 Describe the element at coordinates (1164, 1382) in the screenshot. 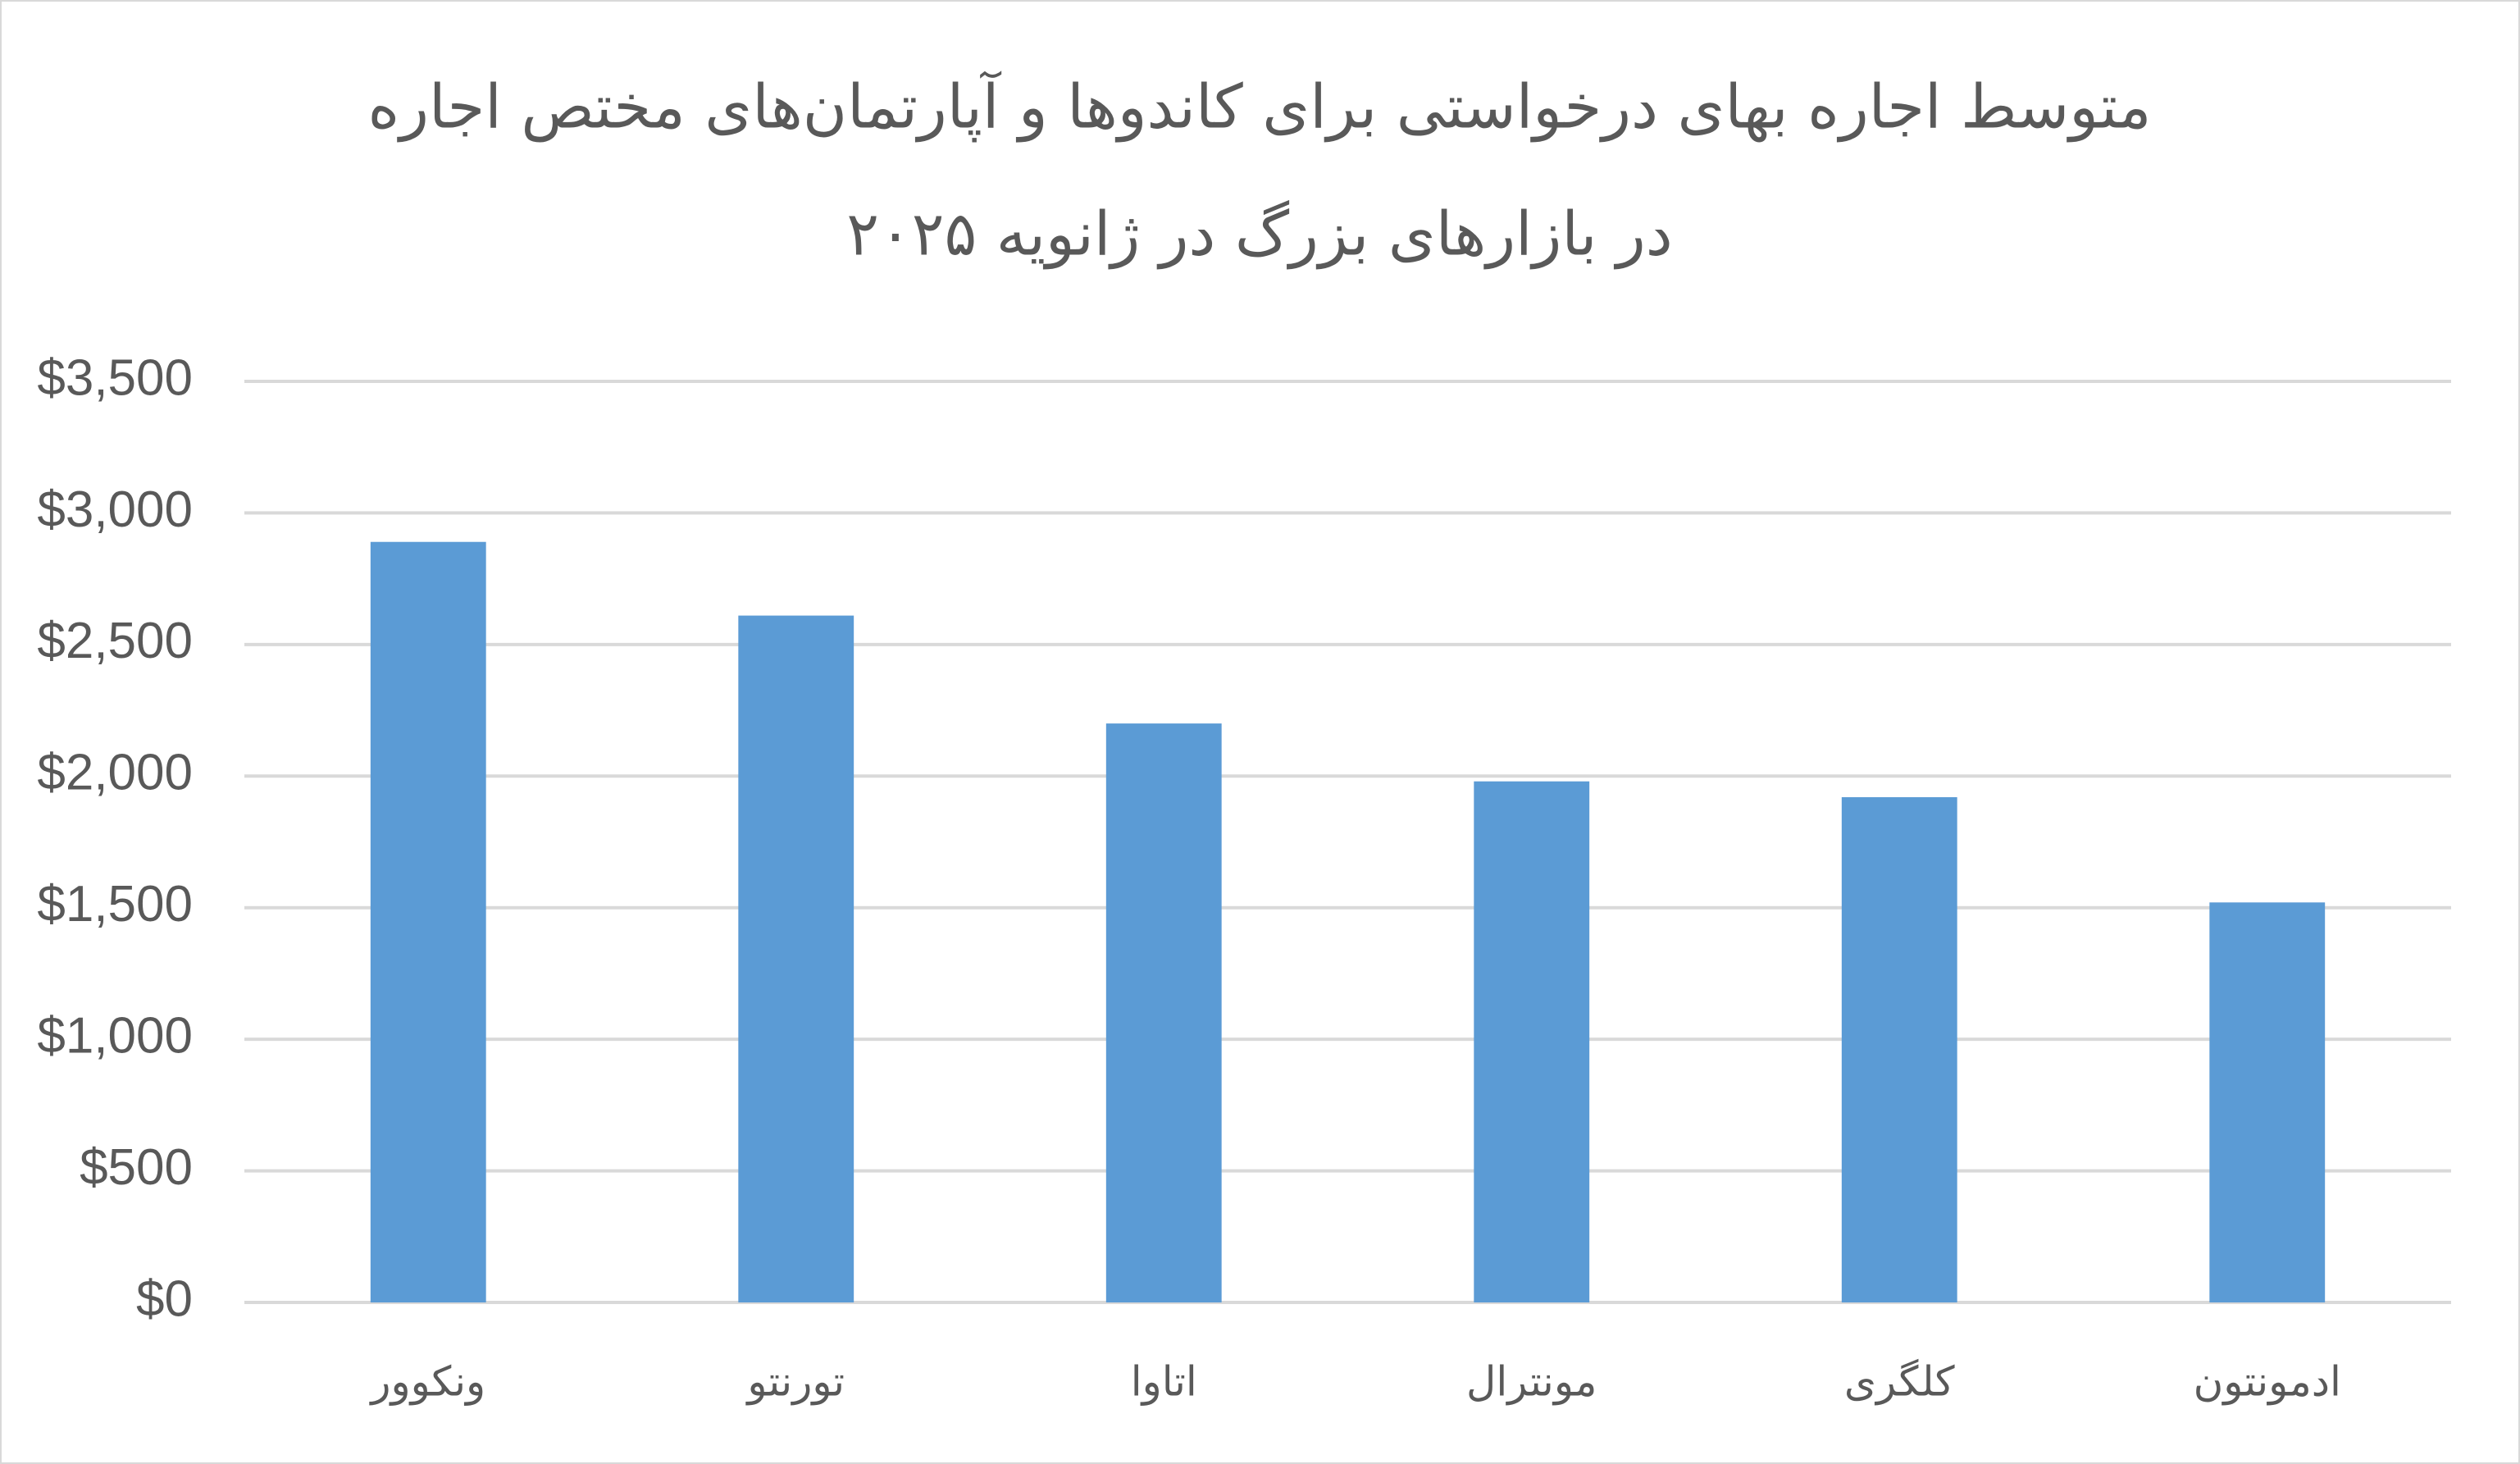

I see `x-tick-label: اتاوا` at that location.